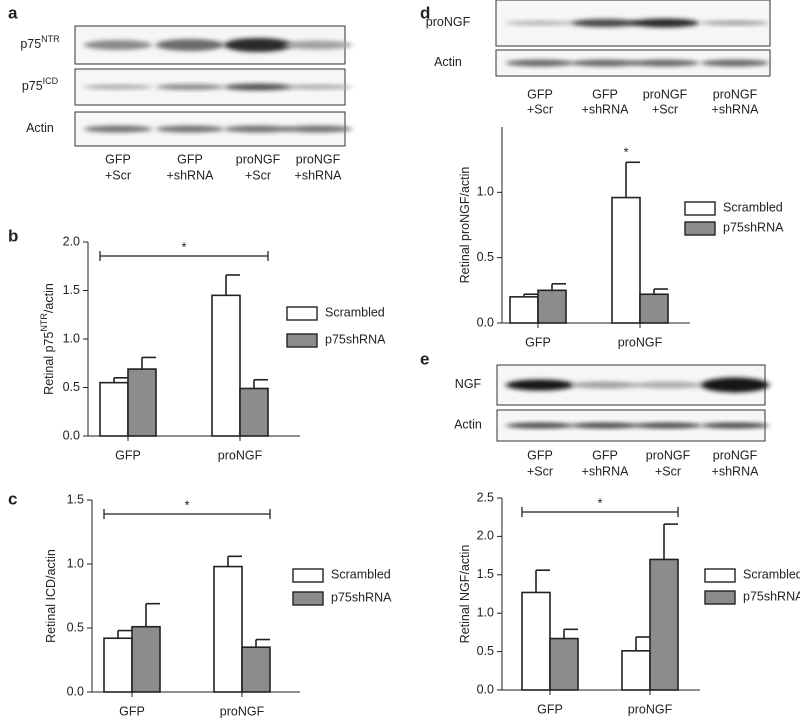 Image resolution: width=800 pixels, height=721 pixels. What do you see at coordinates (49, 298) in the screenshot?
I see `y-axis-title-part: /actin` at bounding box center [49, 298].